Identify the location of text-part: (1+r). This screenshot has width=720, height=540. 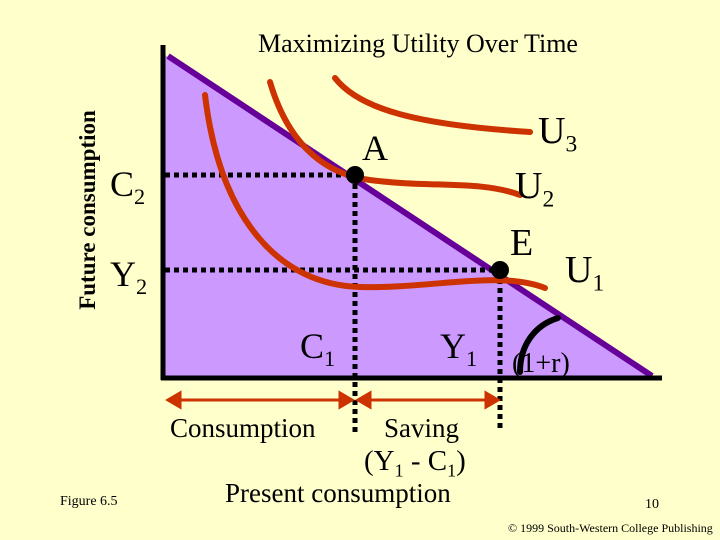
(541, 363).